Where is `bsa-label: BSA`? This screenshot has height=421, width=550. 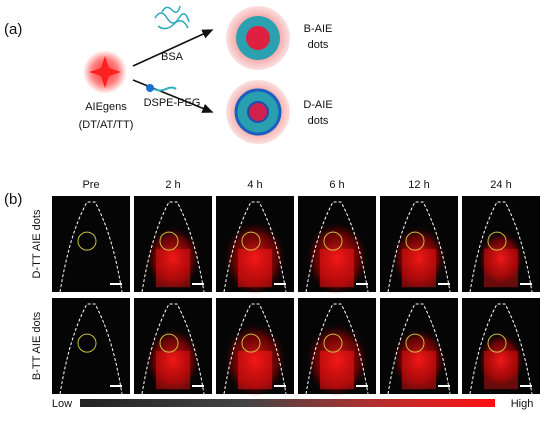 bsa-label: BSA is located at coordinates (172, 57).